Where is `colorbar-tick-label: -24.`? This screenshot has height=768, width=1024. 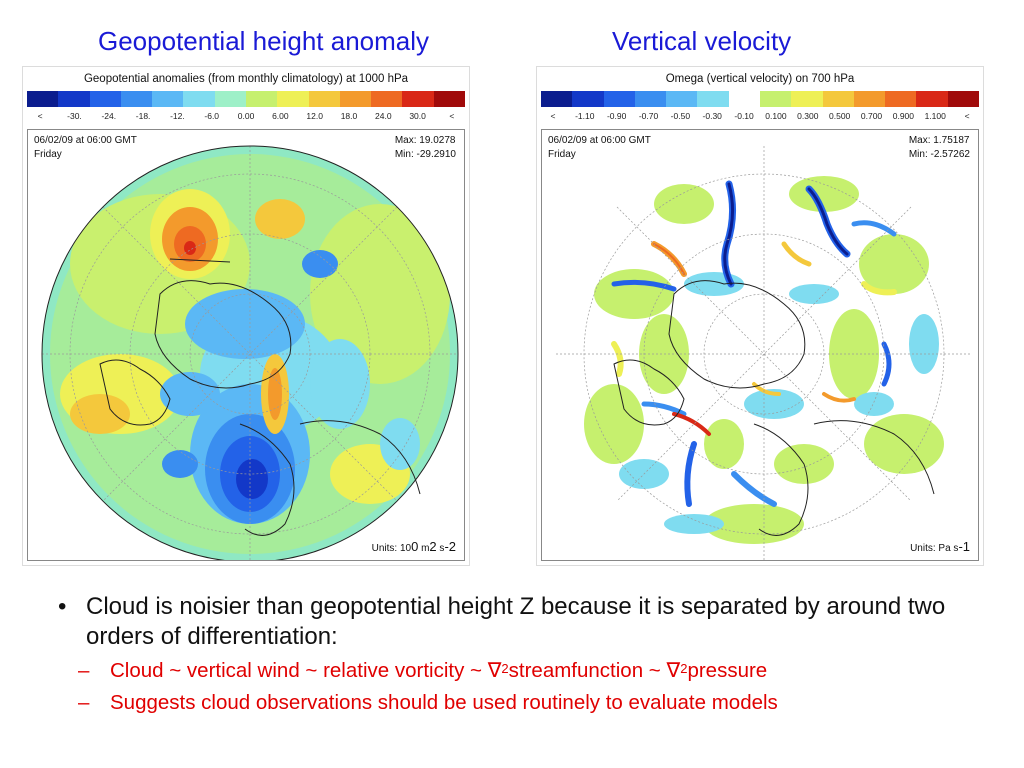 colorbar-tick-label: -24. is located at coordinates (109, 116).